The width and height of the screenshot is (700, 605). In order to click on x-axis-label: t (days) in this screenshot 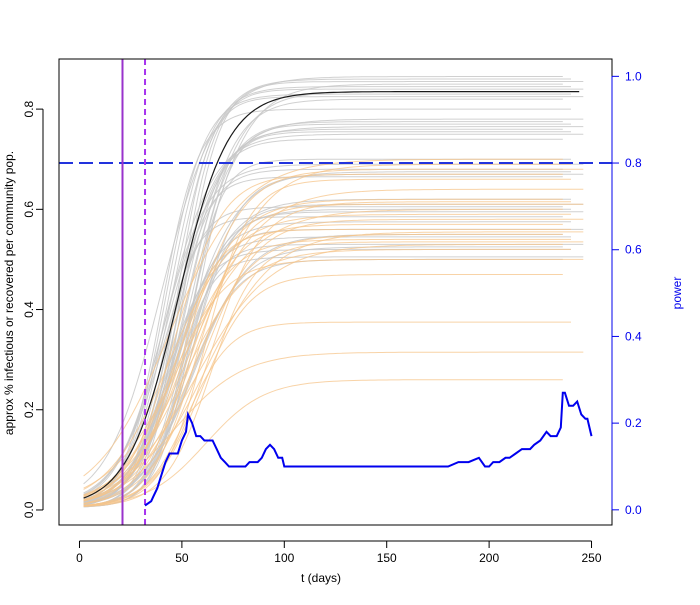, I will do `click(321, 578)`.